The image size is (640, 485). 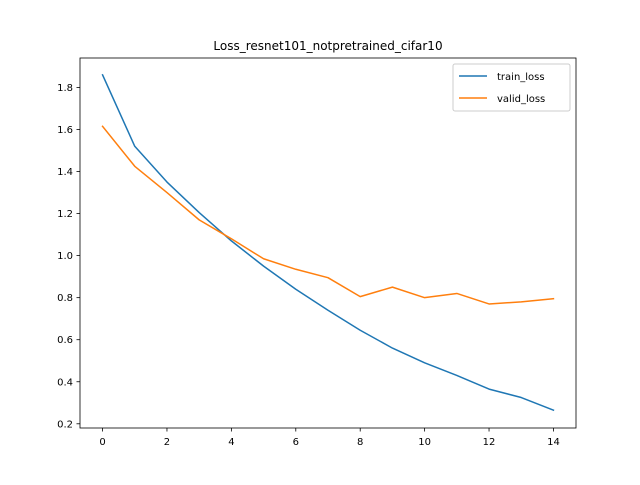 I want to click on y-tick-label: 0.6, so click(x=65, y=340).